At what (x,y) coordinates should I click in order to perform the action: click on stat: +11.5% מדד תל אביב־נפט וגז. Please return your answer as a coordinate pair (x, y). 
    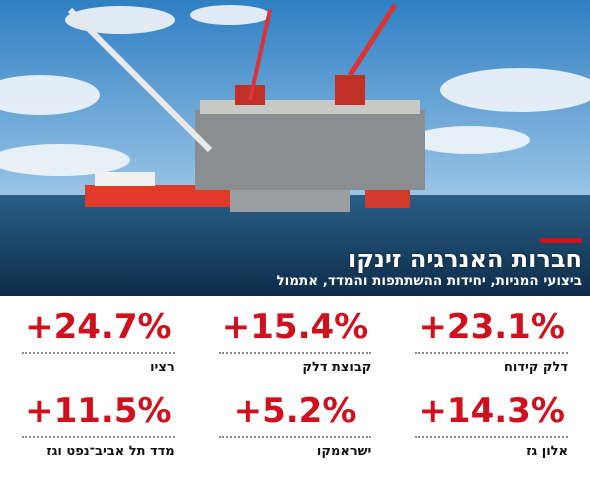
    Looking at the image, I should click on (98, 426).